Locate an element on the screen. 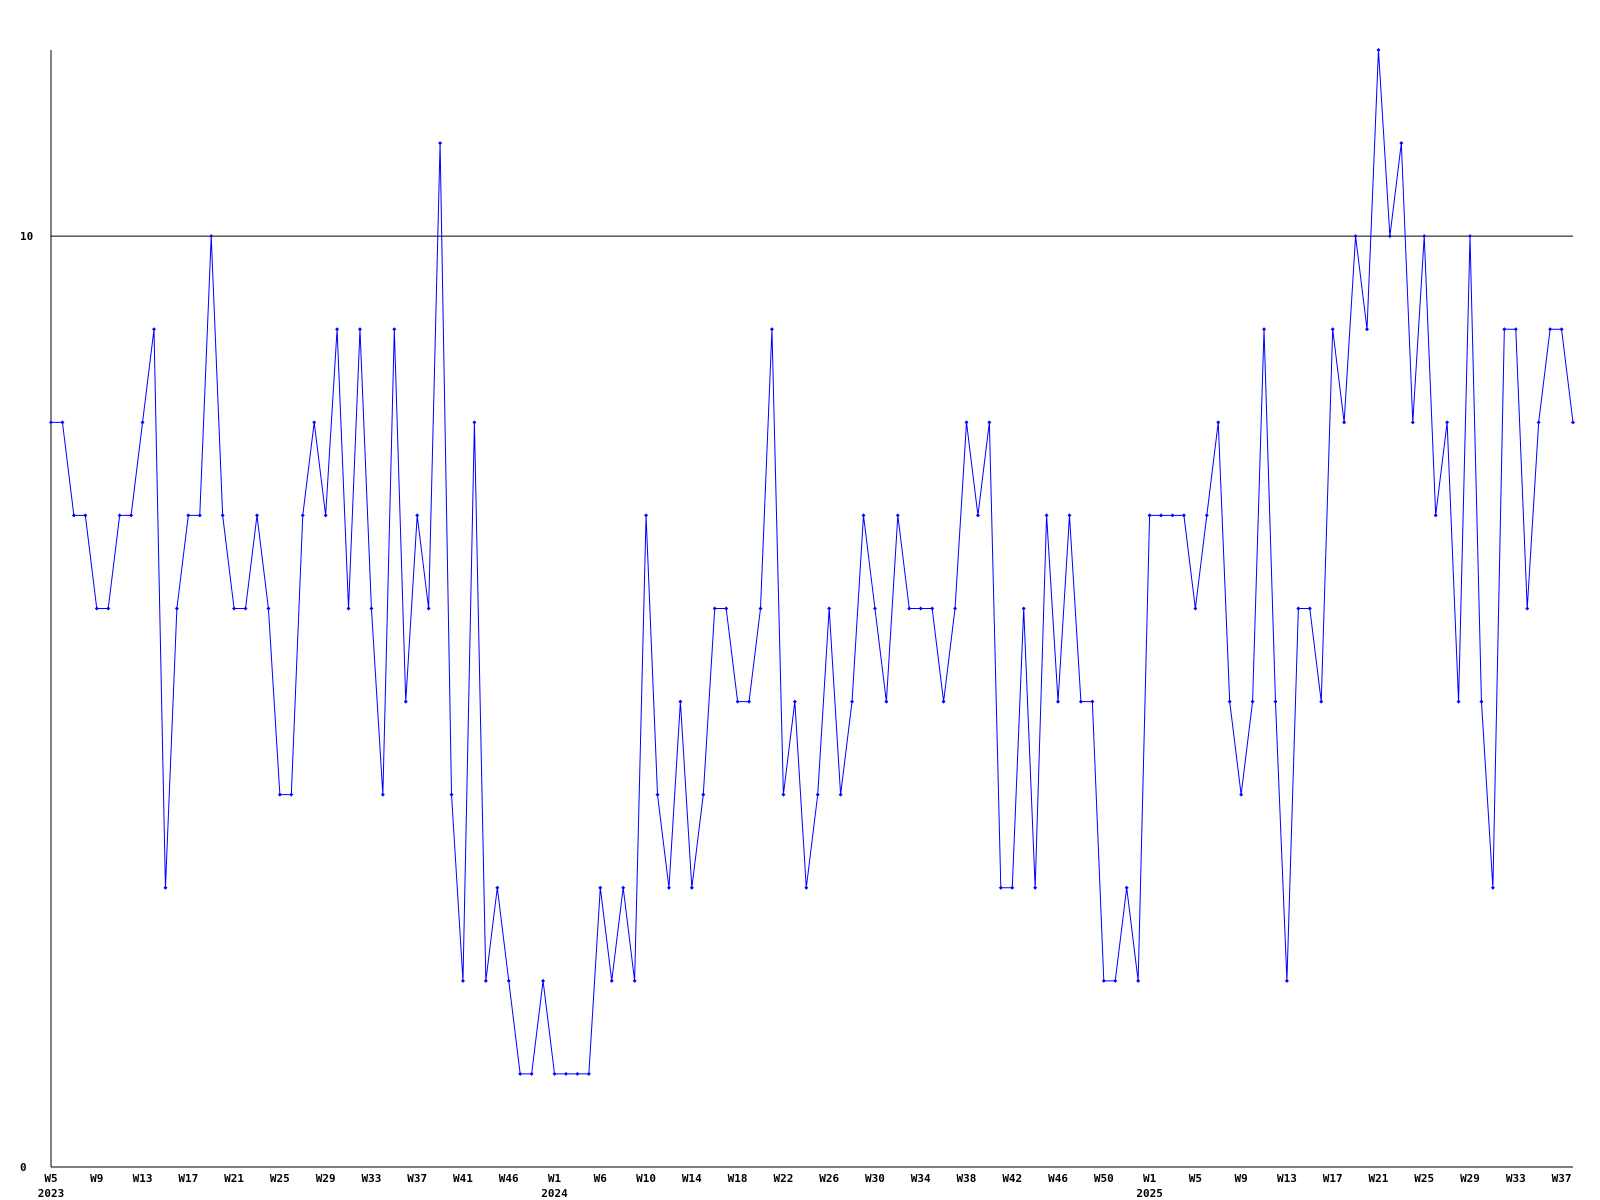 This screenshot has height=1200, width=1600. x-tick-label: W21 is located at coordinates (234, 1178).